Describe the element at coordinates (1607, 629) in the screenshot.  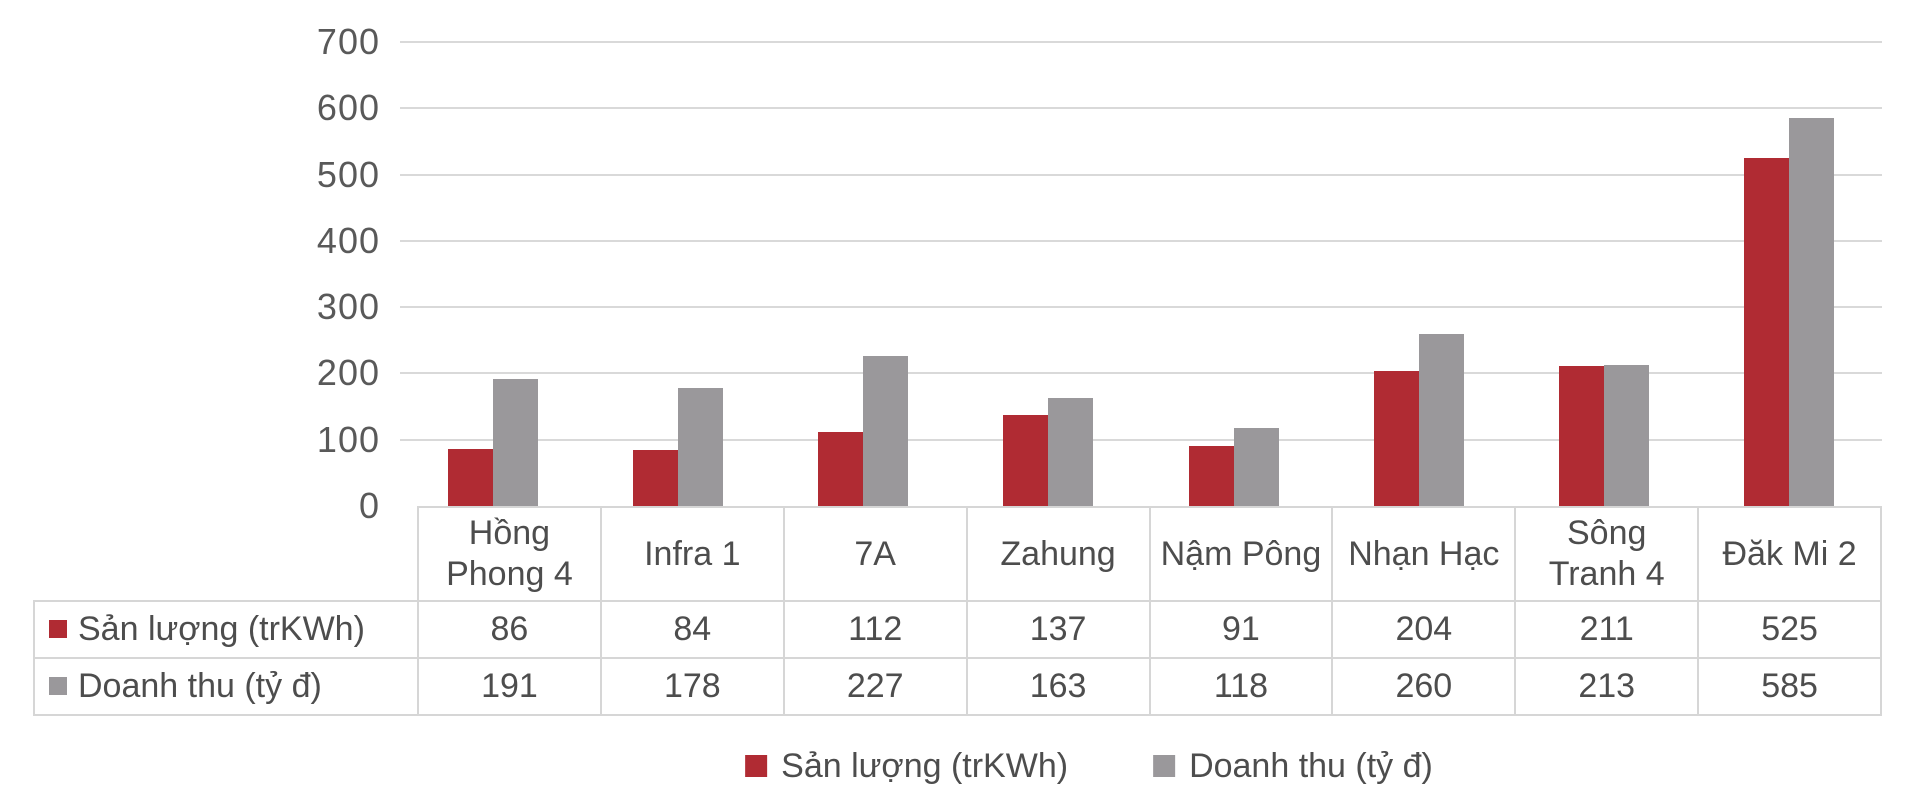
I see `value-cell: 211` at that location.